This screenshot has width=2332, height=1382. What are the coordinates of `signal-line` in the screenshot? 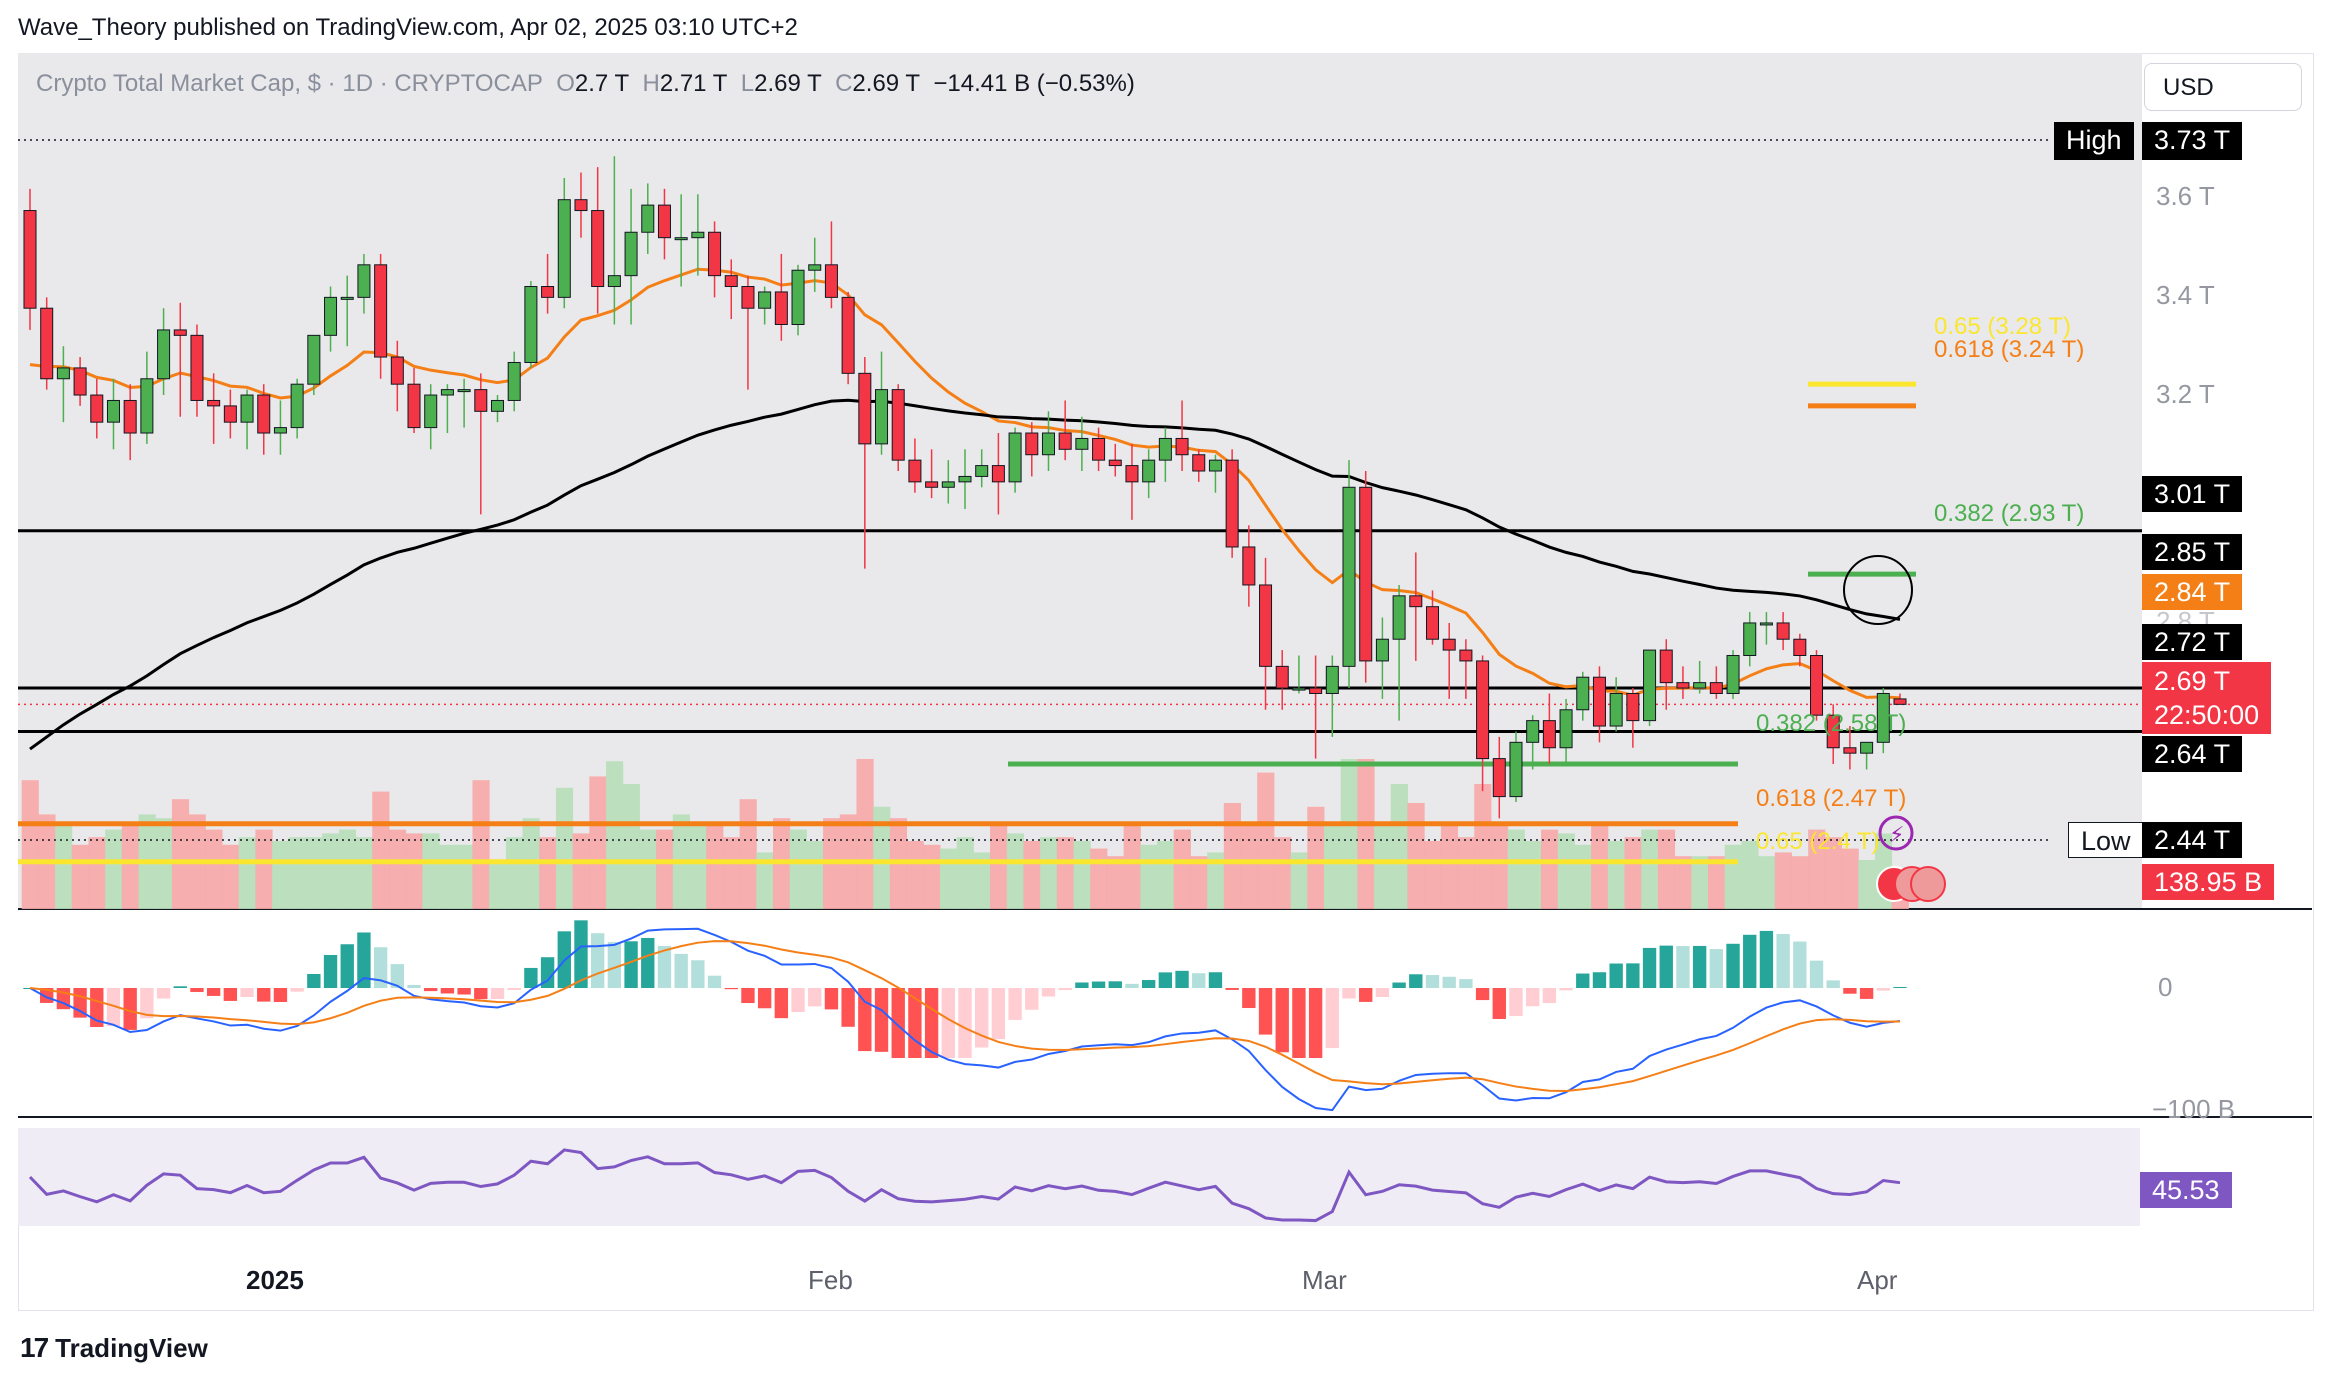 It's located at (965, 1016).